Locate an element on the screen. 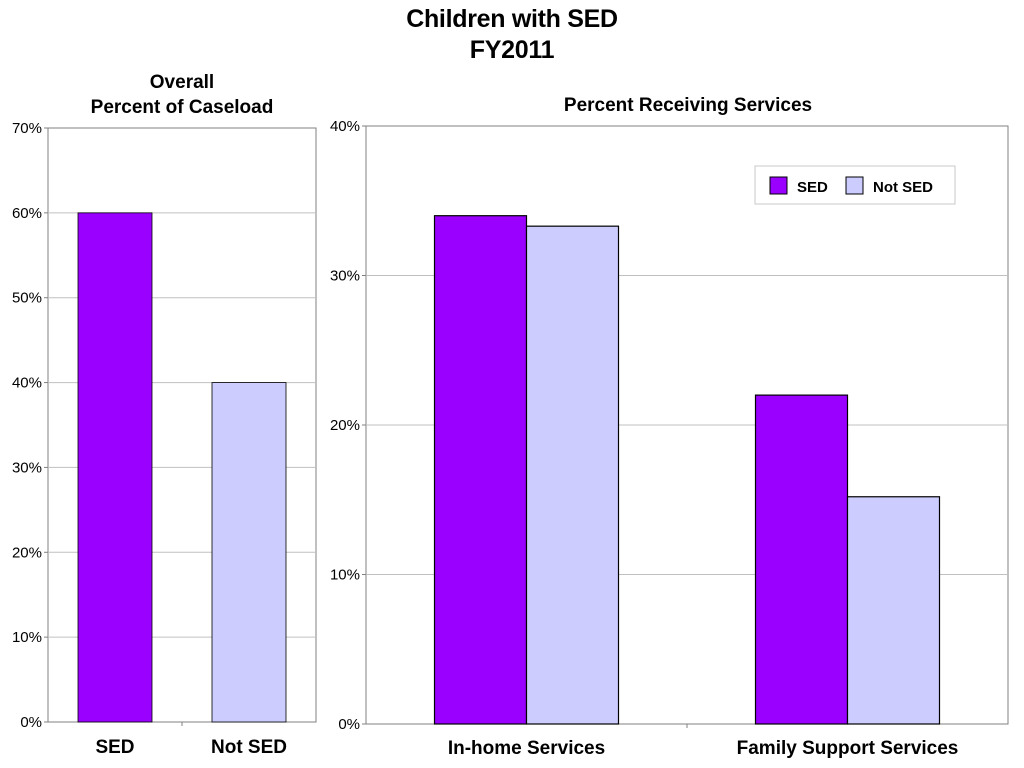 This screenshot has width=1024, height=768. left-y-tick-label: 50% is located at coordinates (27, 298).